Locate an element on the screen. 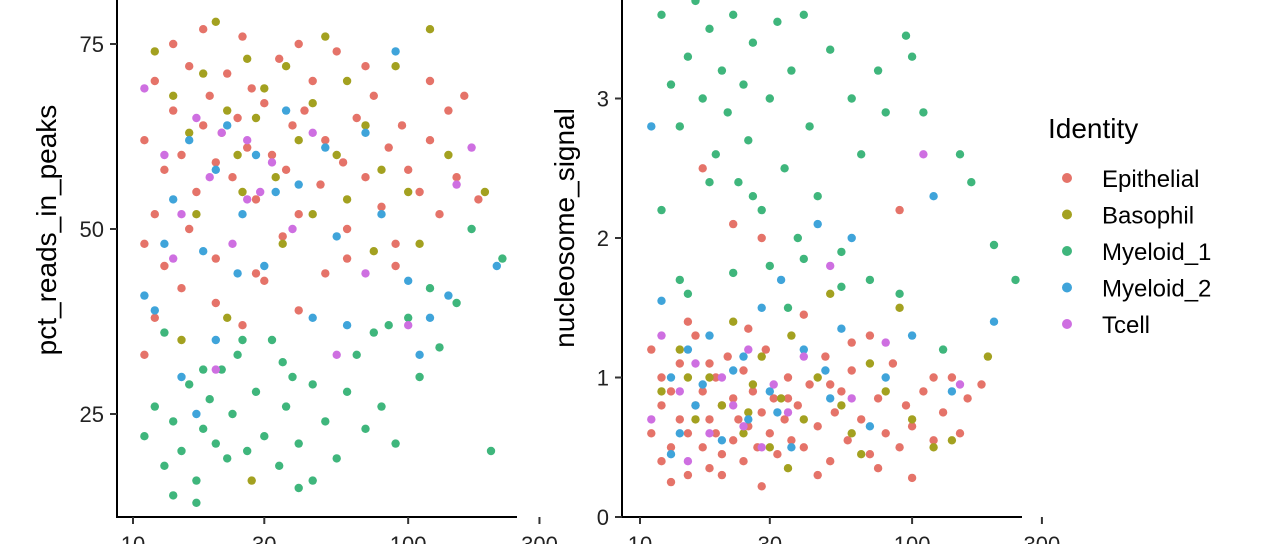  legend-label-tcell: Tcell is located at coordinates (1126, 325).